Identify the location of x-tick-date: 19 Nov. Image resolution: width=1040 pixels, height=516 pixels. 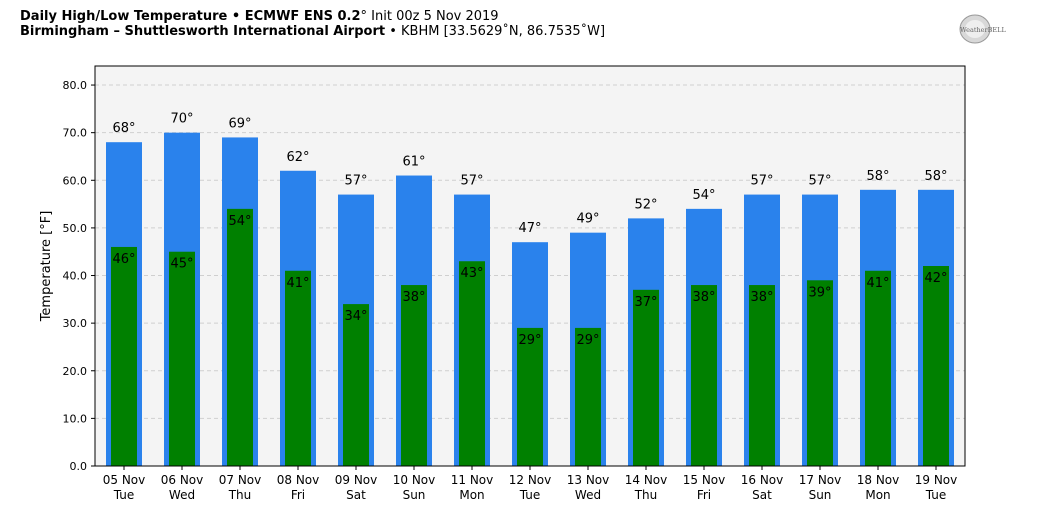
(936, 480).